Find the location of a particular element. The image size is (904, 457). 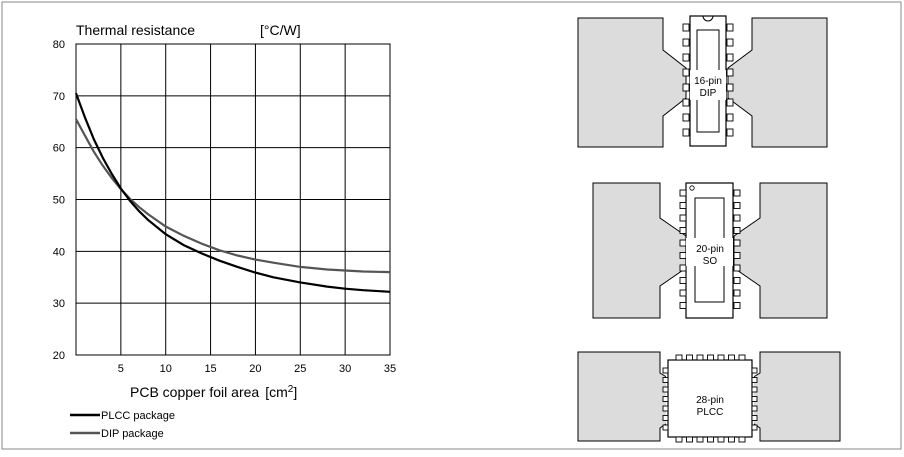

y-tick-label: 50 is located at coordinates (59, 201).